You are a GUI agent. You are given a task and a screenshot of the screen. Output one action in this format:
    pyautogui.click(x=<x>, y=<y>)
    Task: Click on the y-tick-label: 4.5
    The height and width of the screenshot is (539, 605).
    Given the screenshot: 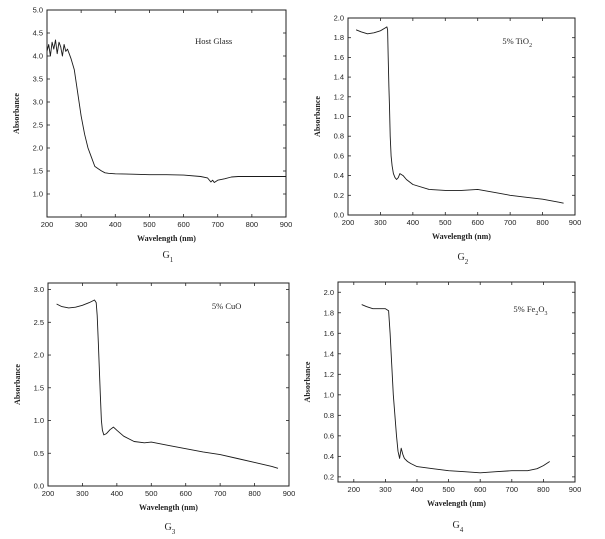 What is the action you would take?
    pyautogui.click(x=38, y=33)
    